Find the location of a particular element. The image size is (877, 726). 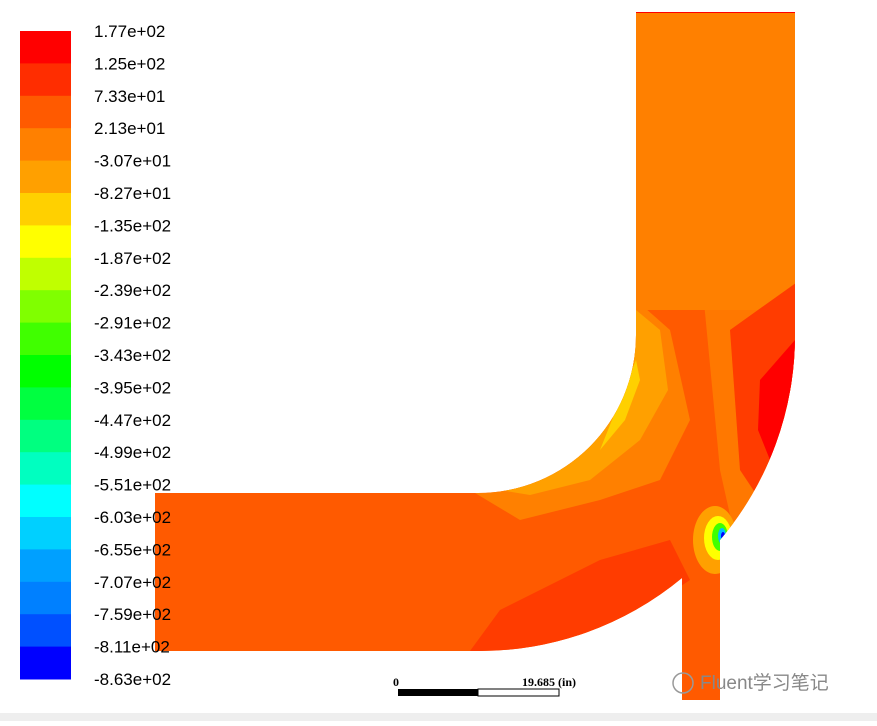

watermark-icon is located at coordinates (683, 683).